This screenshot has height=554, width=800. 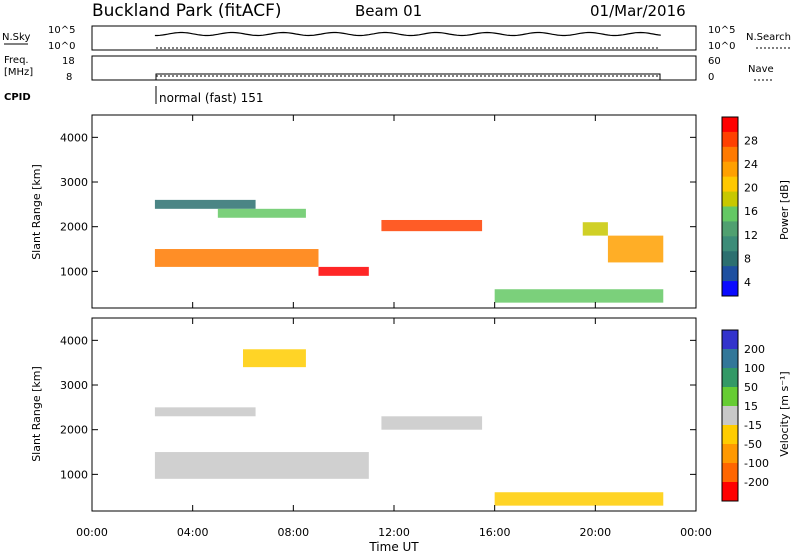 What do you see at coordinates (187, 11) in the screenshot?
I see `figure-title: Buckland Park (fitACF)` at bounding box center [187, 11].